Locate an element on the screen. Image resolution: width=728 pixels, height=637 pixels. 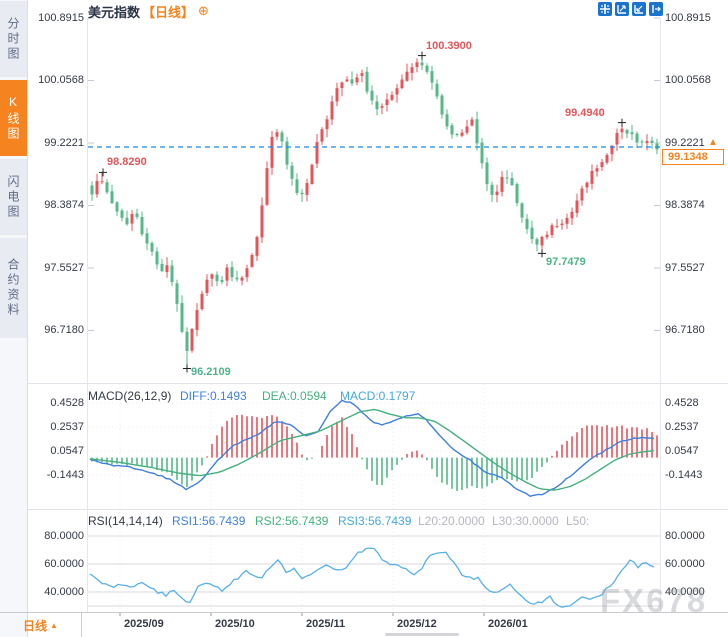
price-annotation: 96.2109 is located at coordinates (211, 372).